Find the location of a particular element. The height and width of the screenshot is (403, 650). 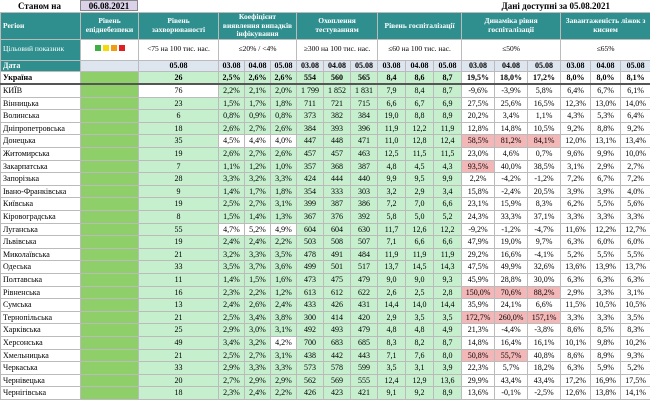

cell-value: 16 is located at coordinates (178, 292).